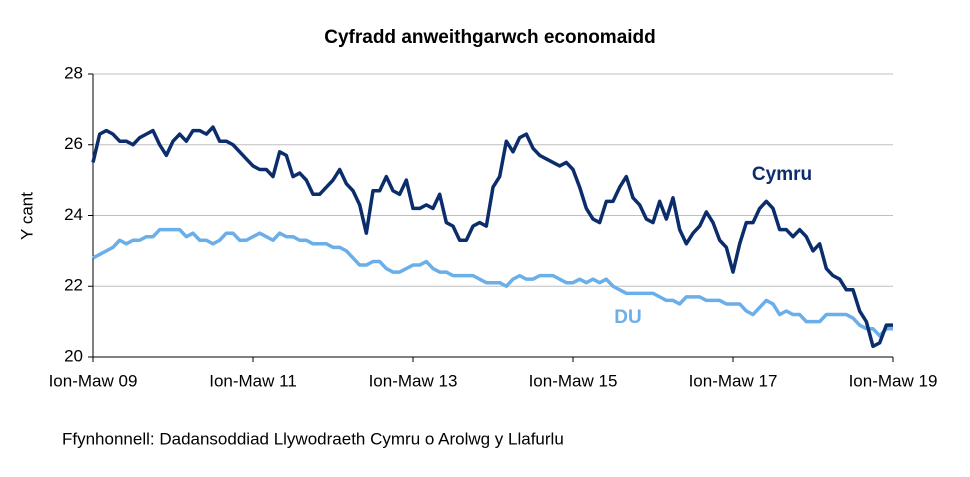  Describe the element at coordinates (573, 380) in the screenshot. I see `x-tick-label: Ion-Maw 15` at that location.